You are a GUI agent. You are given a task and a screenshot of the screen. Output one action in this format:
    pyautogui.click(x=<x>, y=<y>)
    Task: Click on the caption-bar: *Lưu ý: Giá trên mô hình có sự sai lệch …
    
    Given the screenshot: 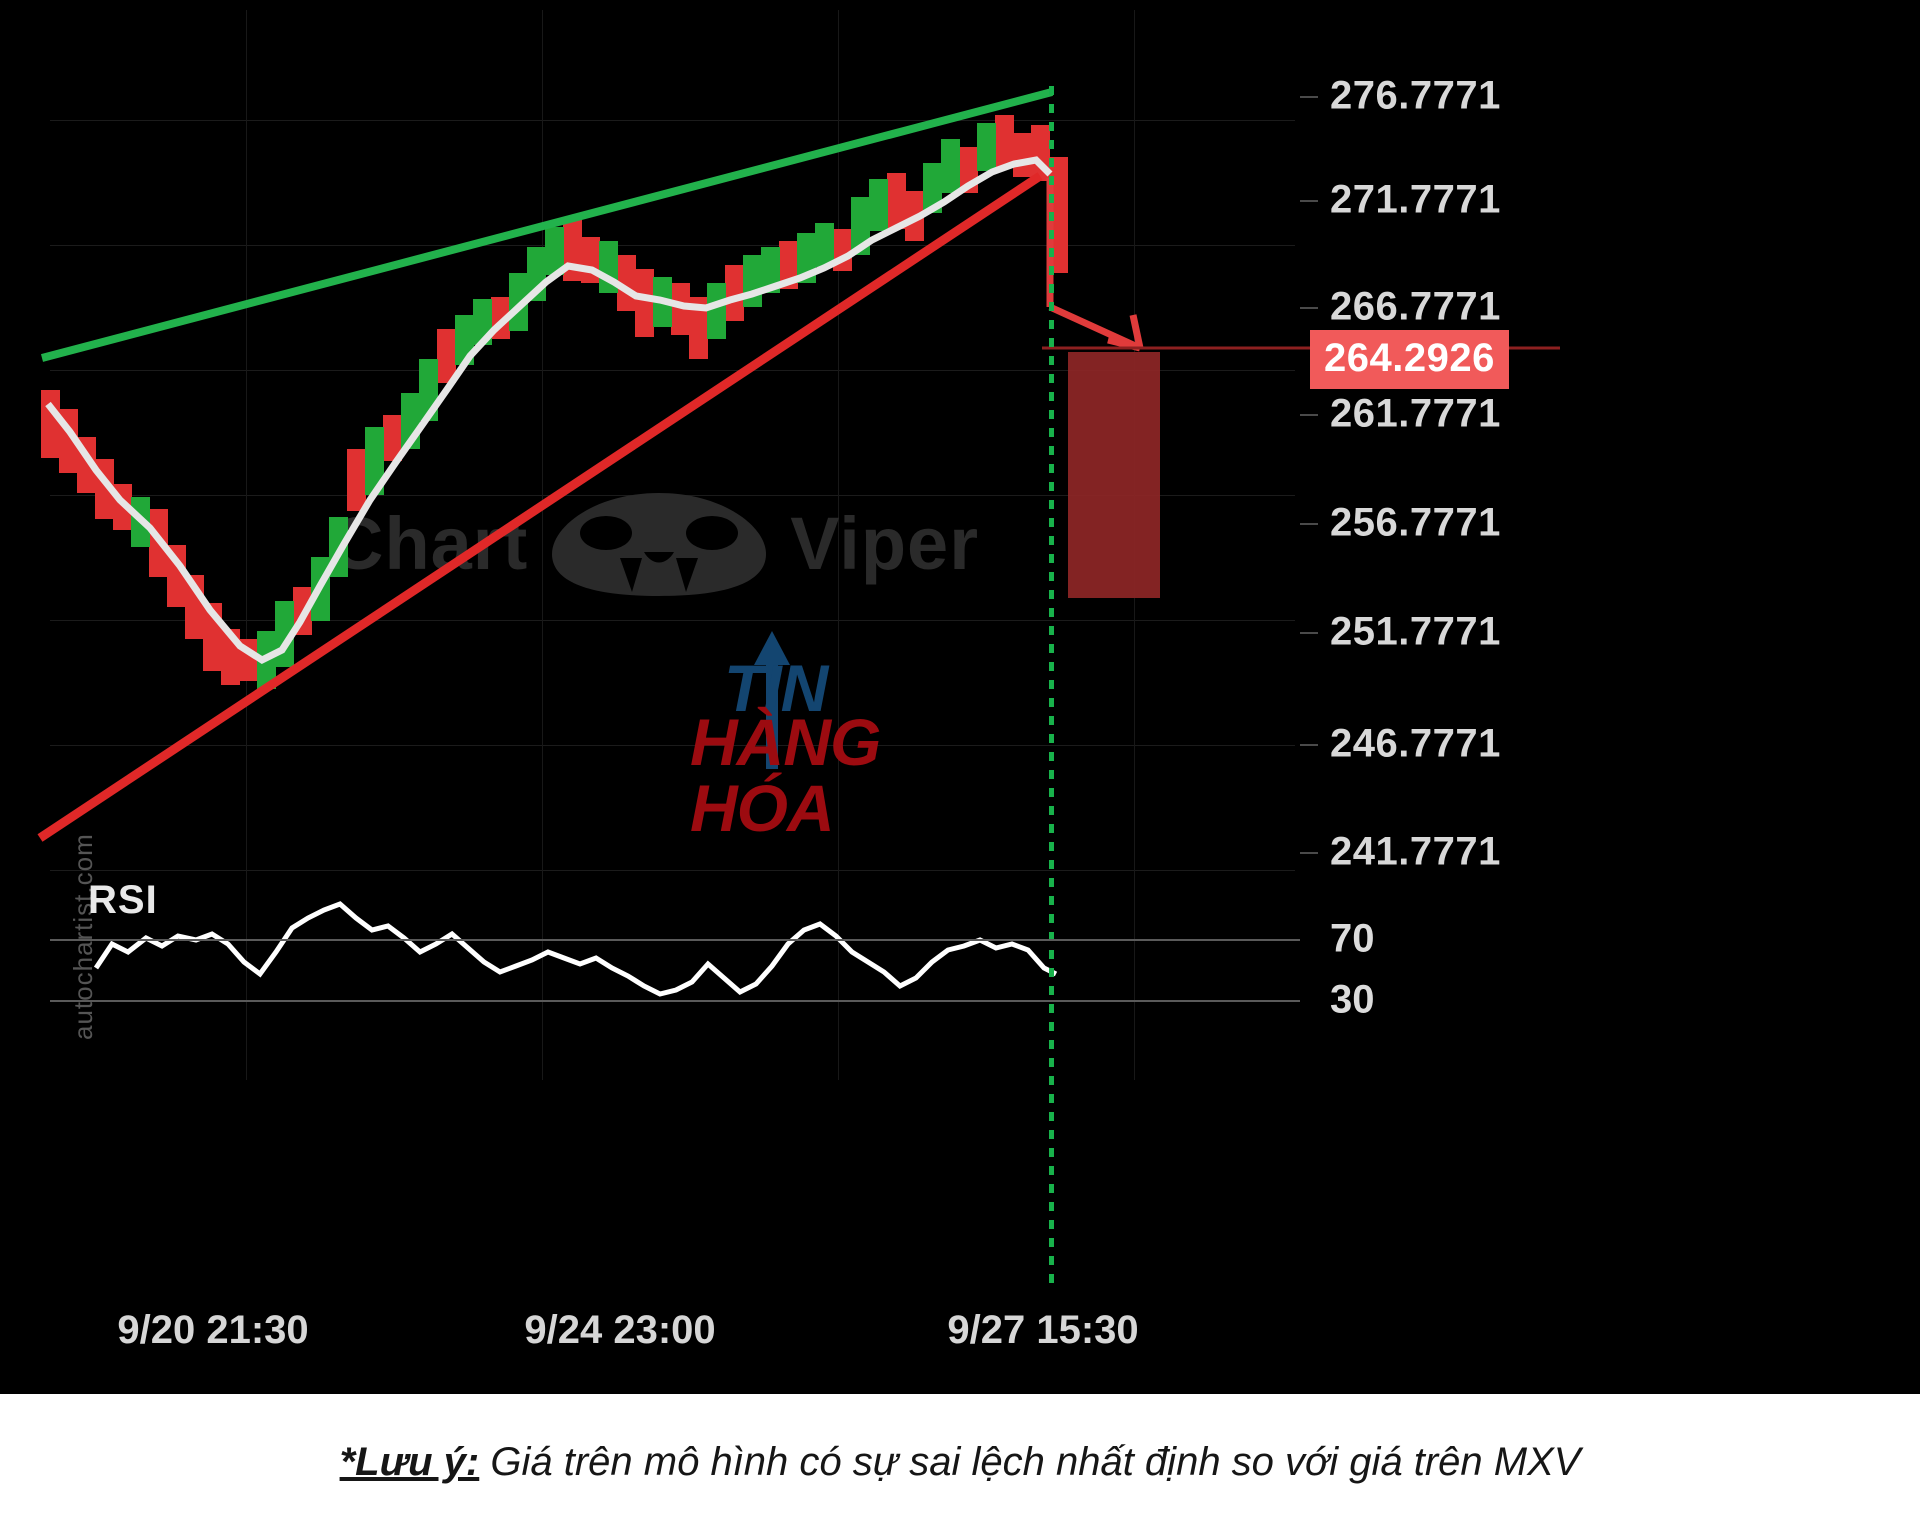 What is the action you would take?
    pyautogui.click(x=960, y=1462)
    